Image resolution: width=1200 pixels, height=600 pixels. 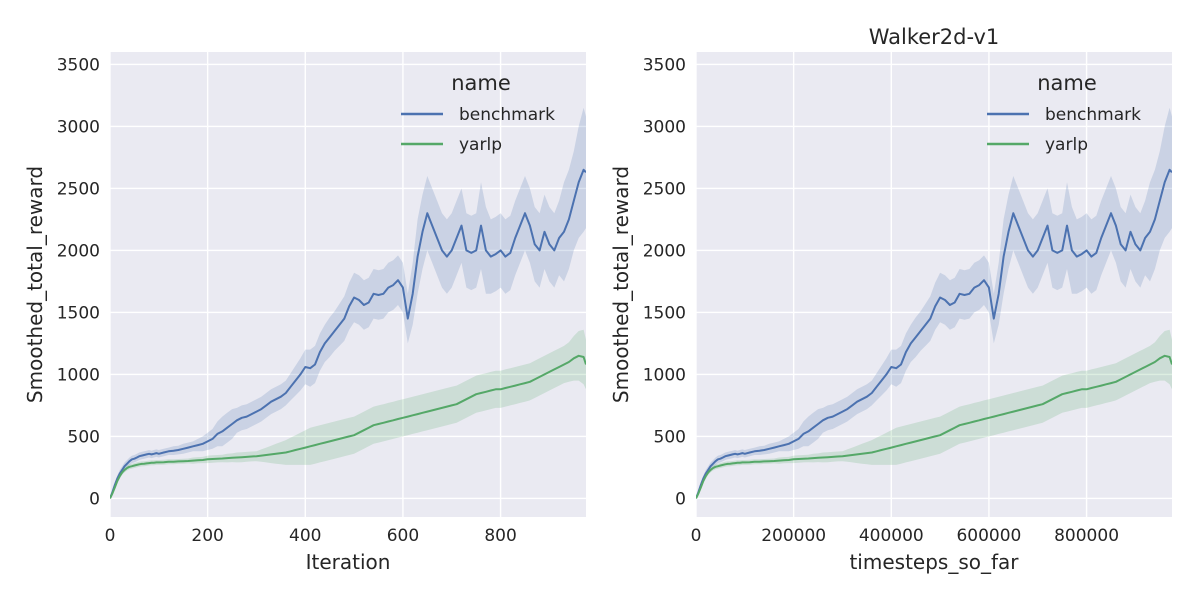 What do you see at coordinates (403, 536) in the screenshot?
I see `x-tick-label: 600` at bounding box center [403, 536].